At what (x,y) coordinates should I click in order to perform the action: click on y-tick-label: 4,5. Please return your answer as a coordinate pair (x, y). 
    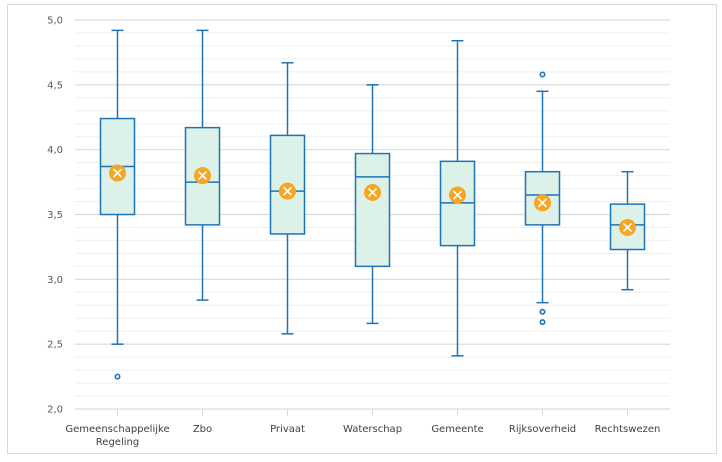
    Looking at the image, I should click on (55, 85).